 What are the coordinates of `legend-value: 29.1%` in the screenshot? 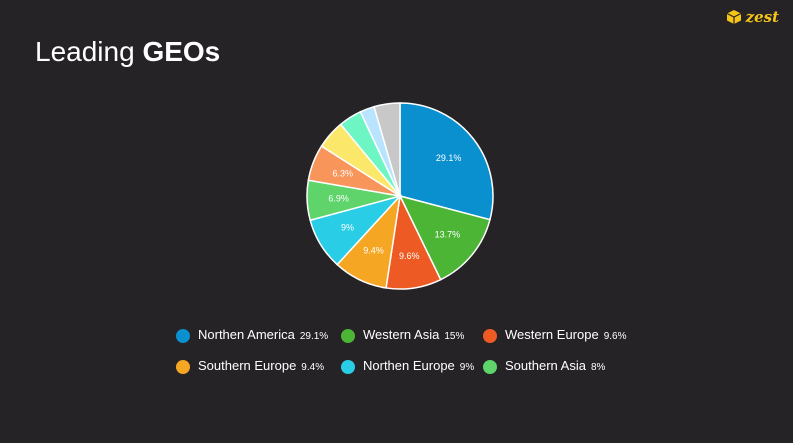 It's located at (314, 336).